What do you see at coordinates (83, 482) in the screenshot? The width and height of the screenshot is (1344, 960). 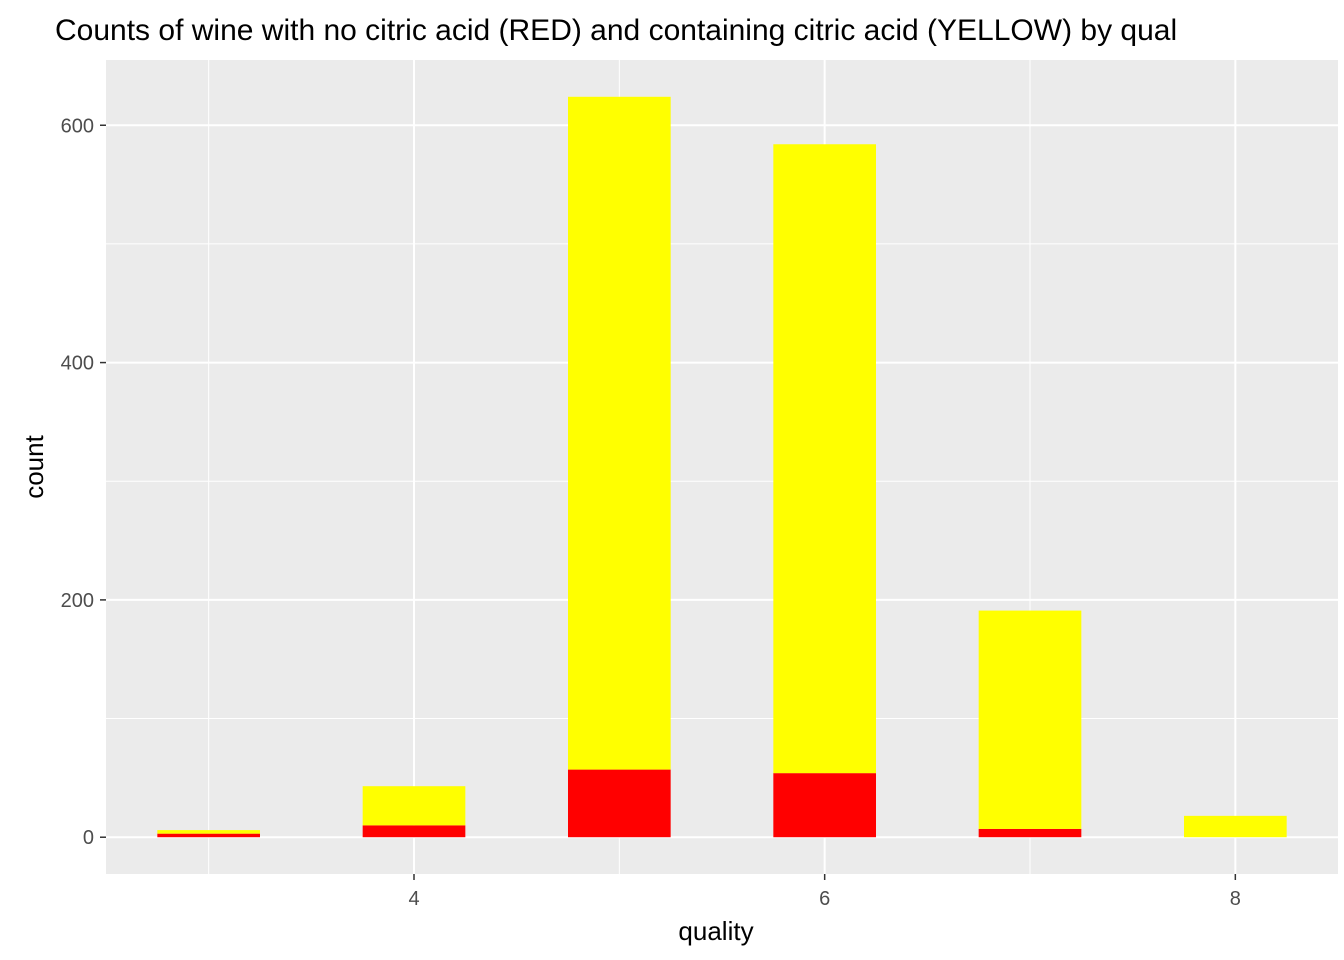 I see `y-axis: 0 200 400 600` at bounding box center [83, 482].